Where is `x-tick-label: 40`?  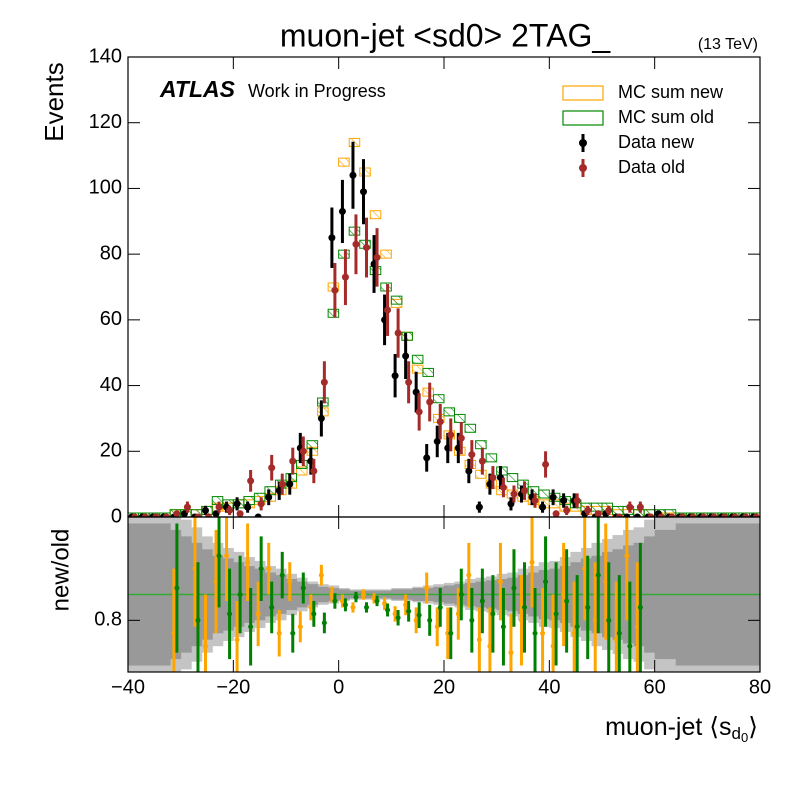 x-tick-label: 40 is located at coordinates (549, 687).